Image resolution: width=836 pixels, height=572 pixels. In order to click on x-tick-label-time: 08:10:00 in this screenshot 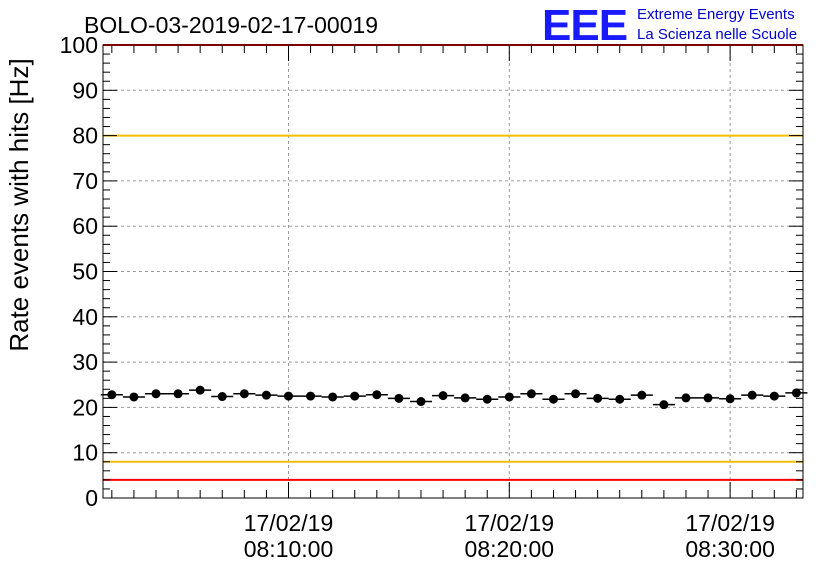, I will do `click(289, 549)`.